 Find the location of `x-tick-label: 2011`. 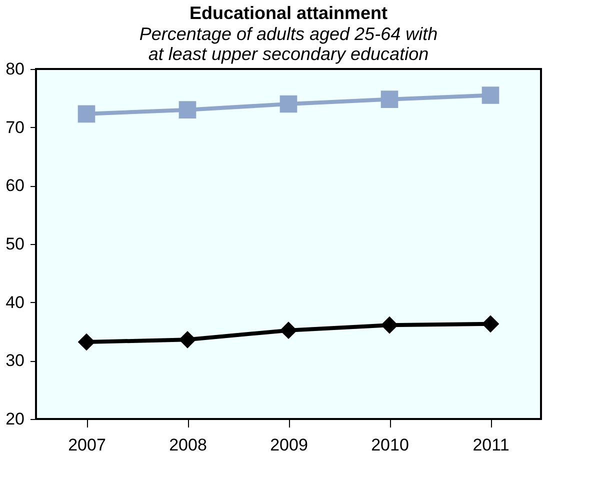

x-tick-label: 2011 is located at coordinates (491, 445).